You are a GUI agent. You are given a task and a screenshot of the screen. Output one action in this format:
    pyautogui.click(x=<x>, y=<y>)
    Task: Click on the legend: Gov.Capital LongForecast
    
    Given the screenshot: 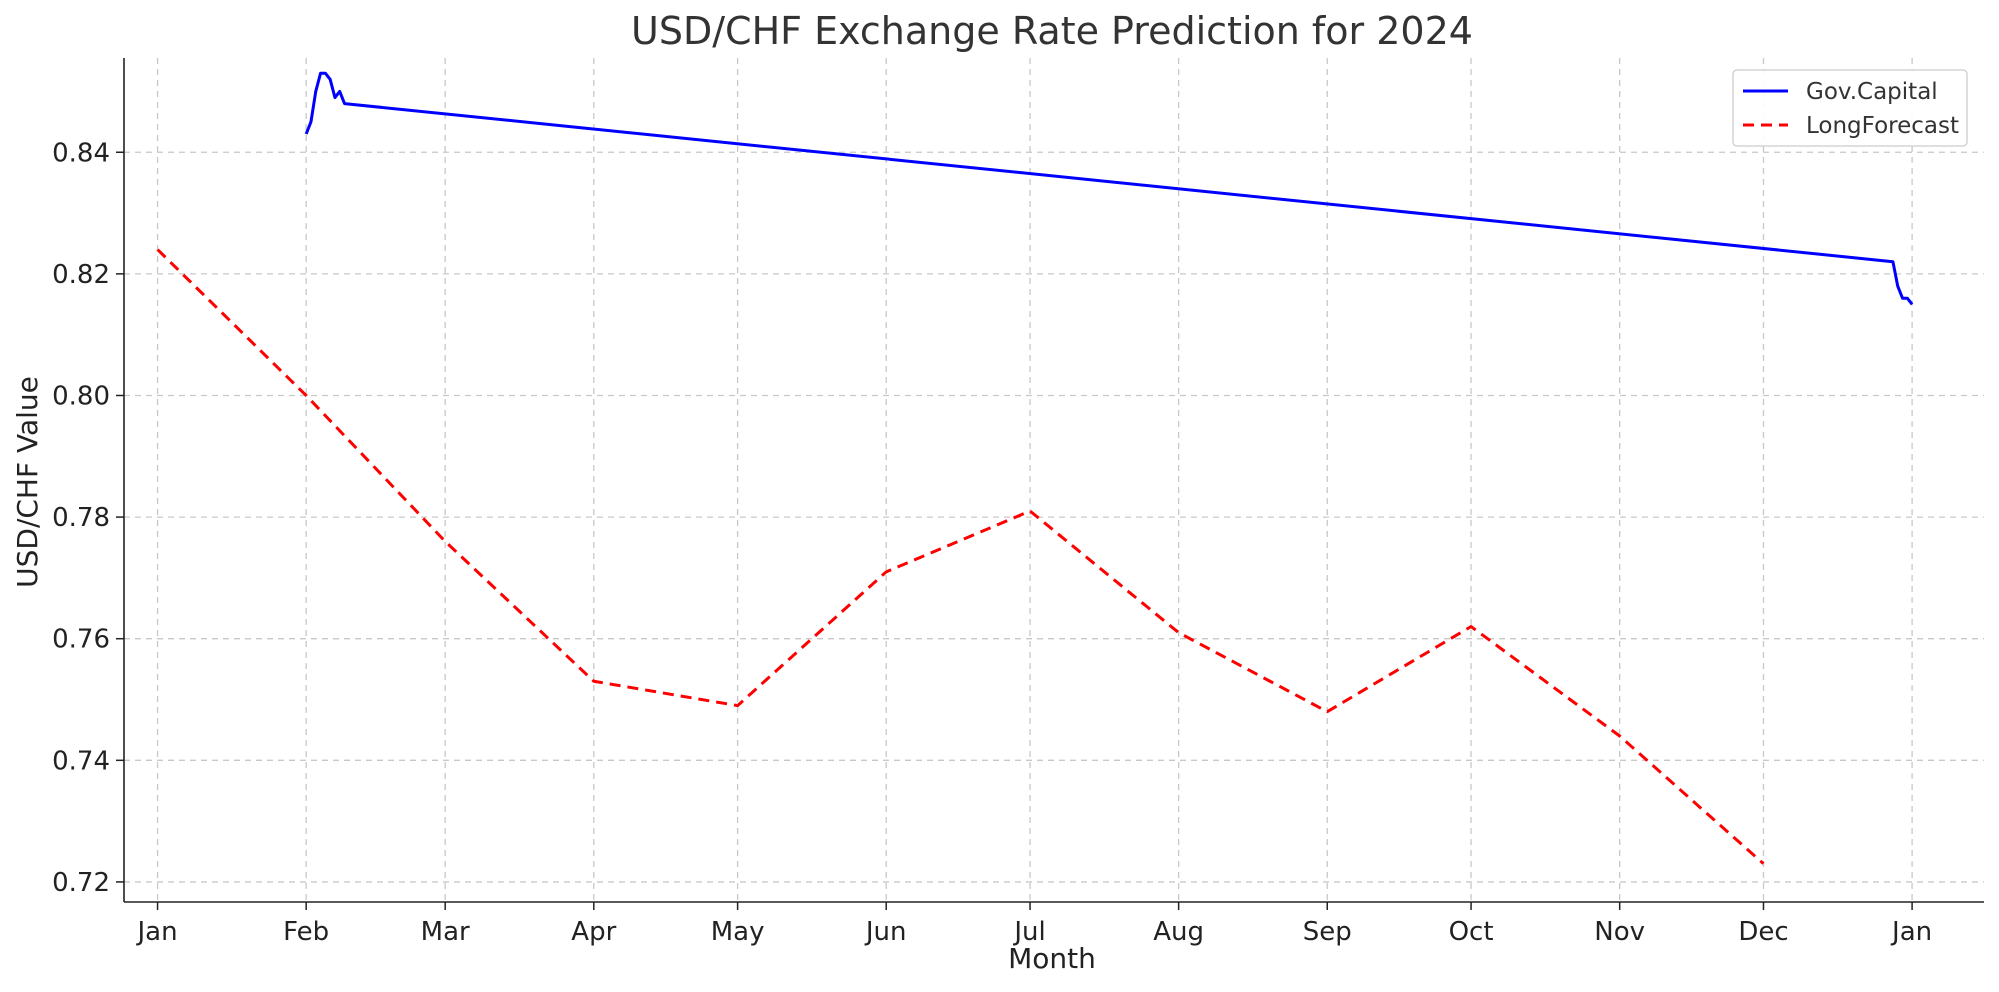 What is the action you would take?
    pyautogui.click(x=1850, y=108)
    